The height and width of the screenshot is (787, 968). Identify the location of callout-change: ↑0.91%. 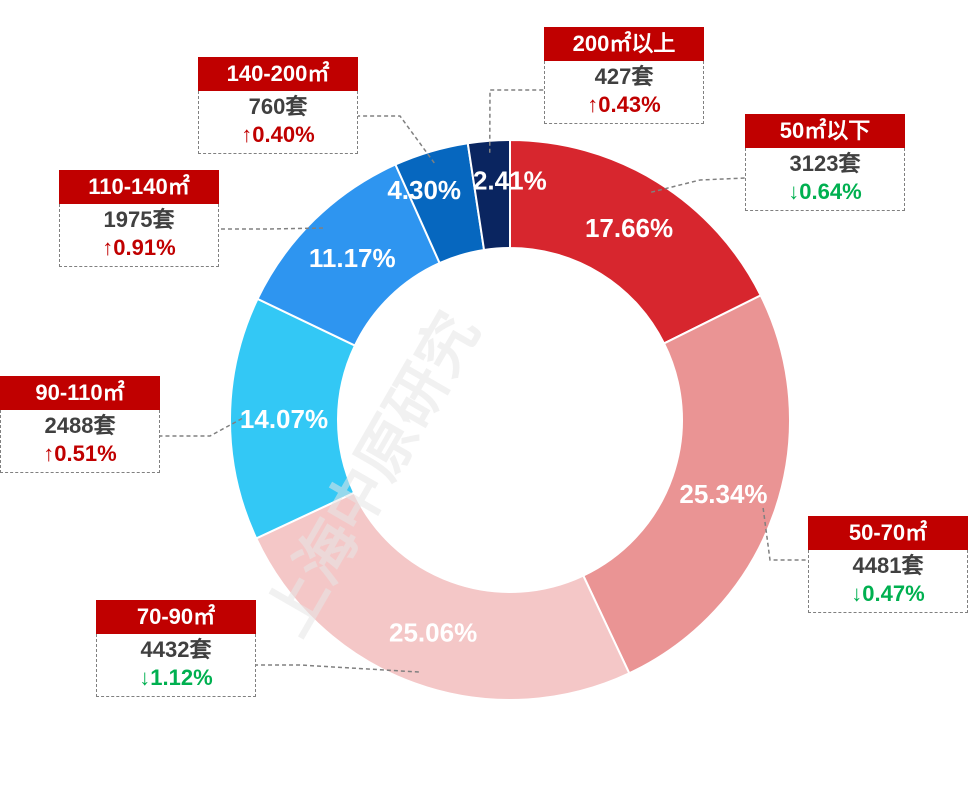
(139, 247).